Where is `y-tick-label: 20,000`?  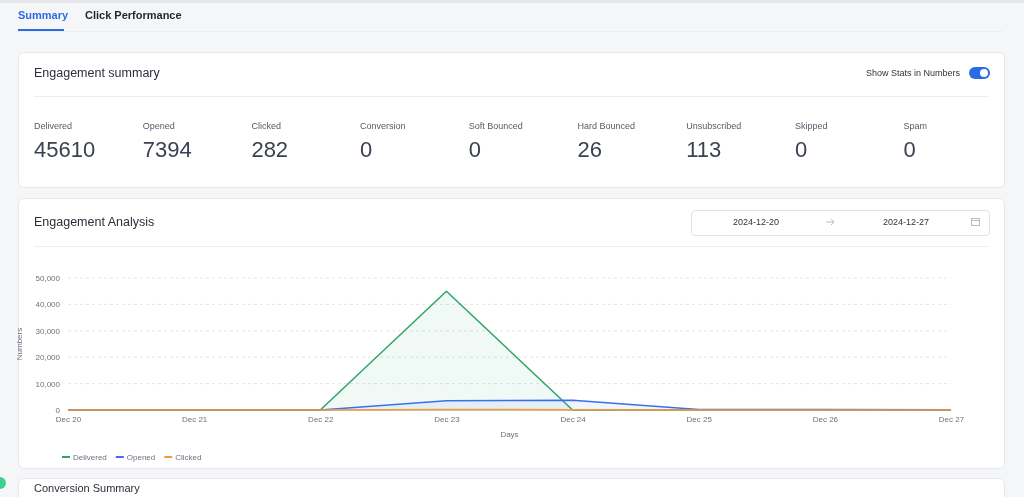 y-tick-label: 20,000 is located at coordinates (48, 358).